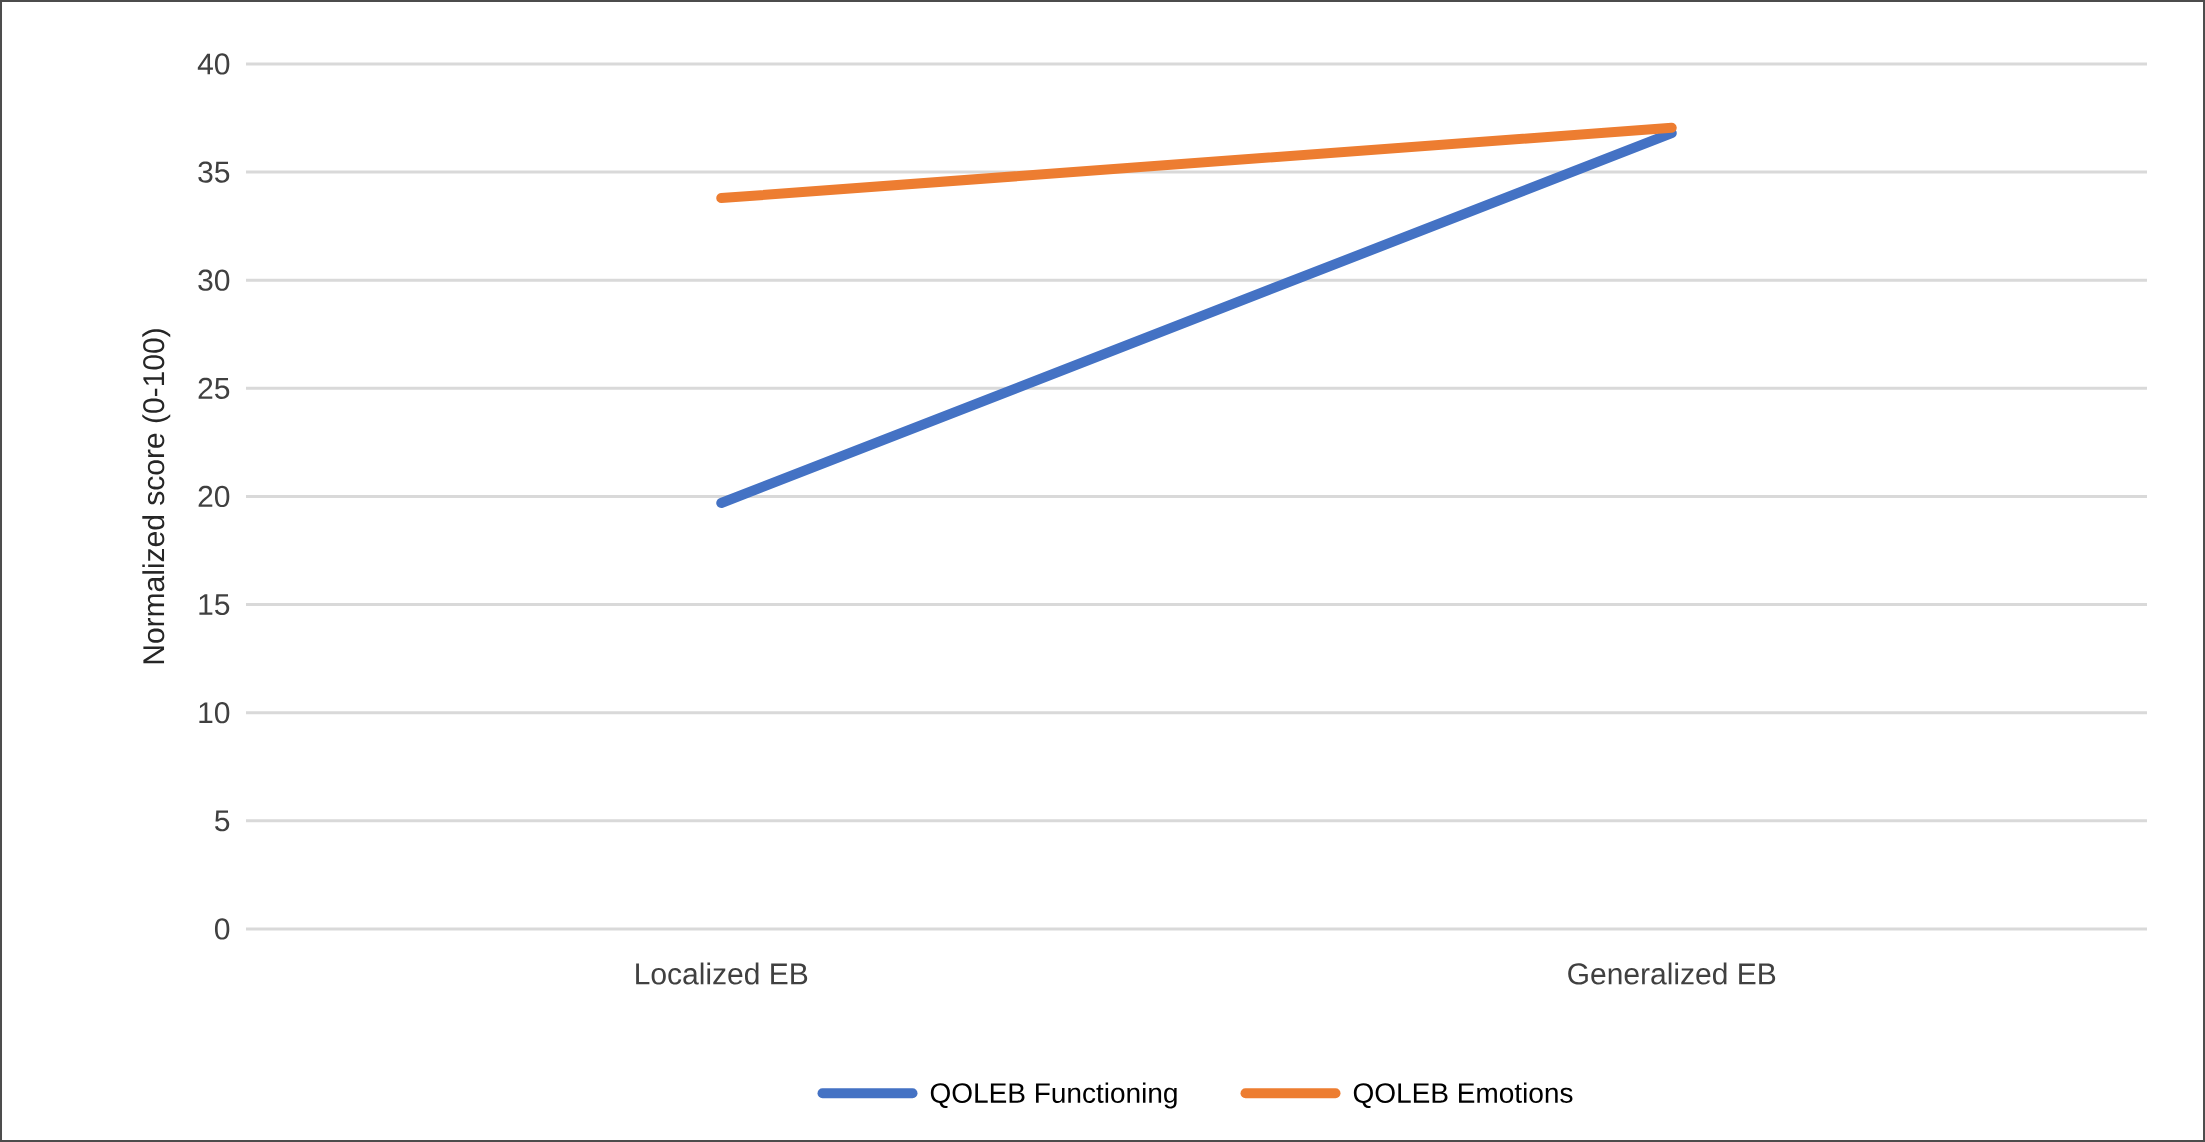 The height and width of the screenshot is (1142, 2205). I want to click on y-axis-title: Normalized score (0-100), so click(156, 496).